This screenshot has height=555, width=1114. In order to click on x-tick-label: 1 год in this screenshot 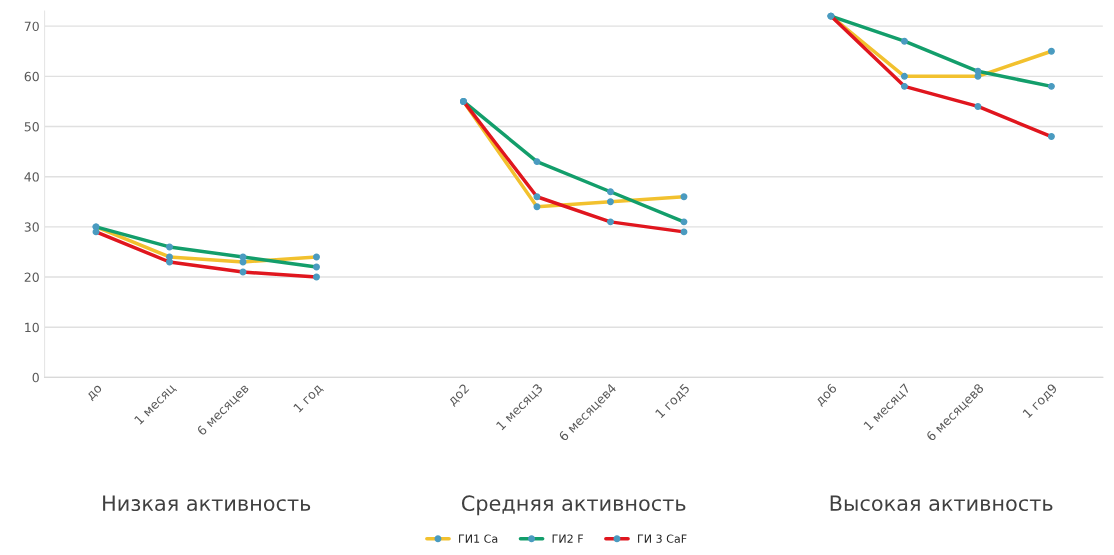, I will do `click(308, 398)`.